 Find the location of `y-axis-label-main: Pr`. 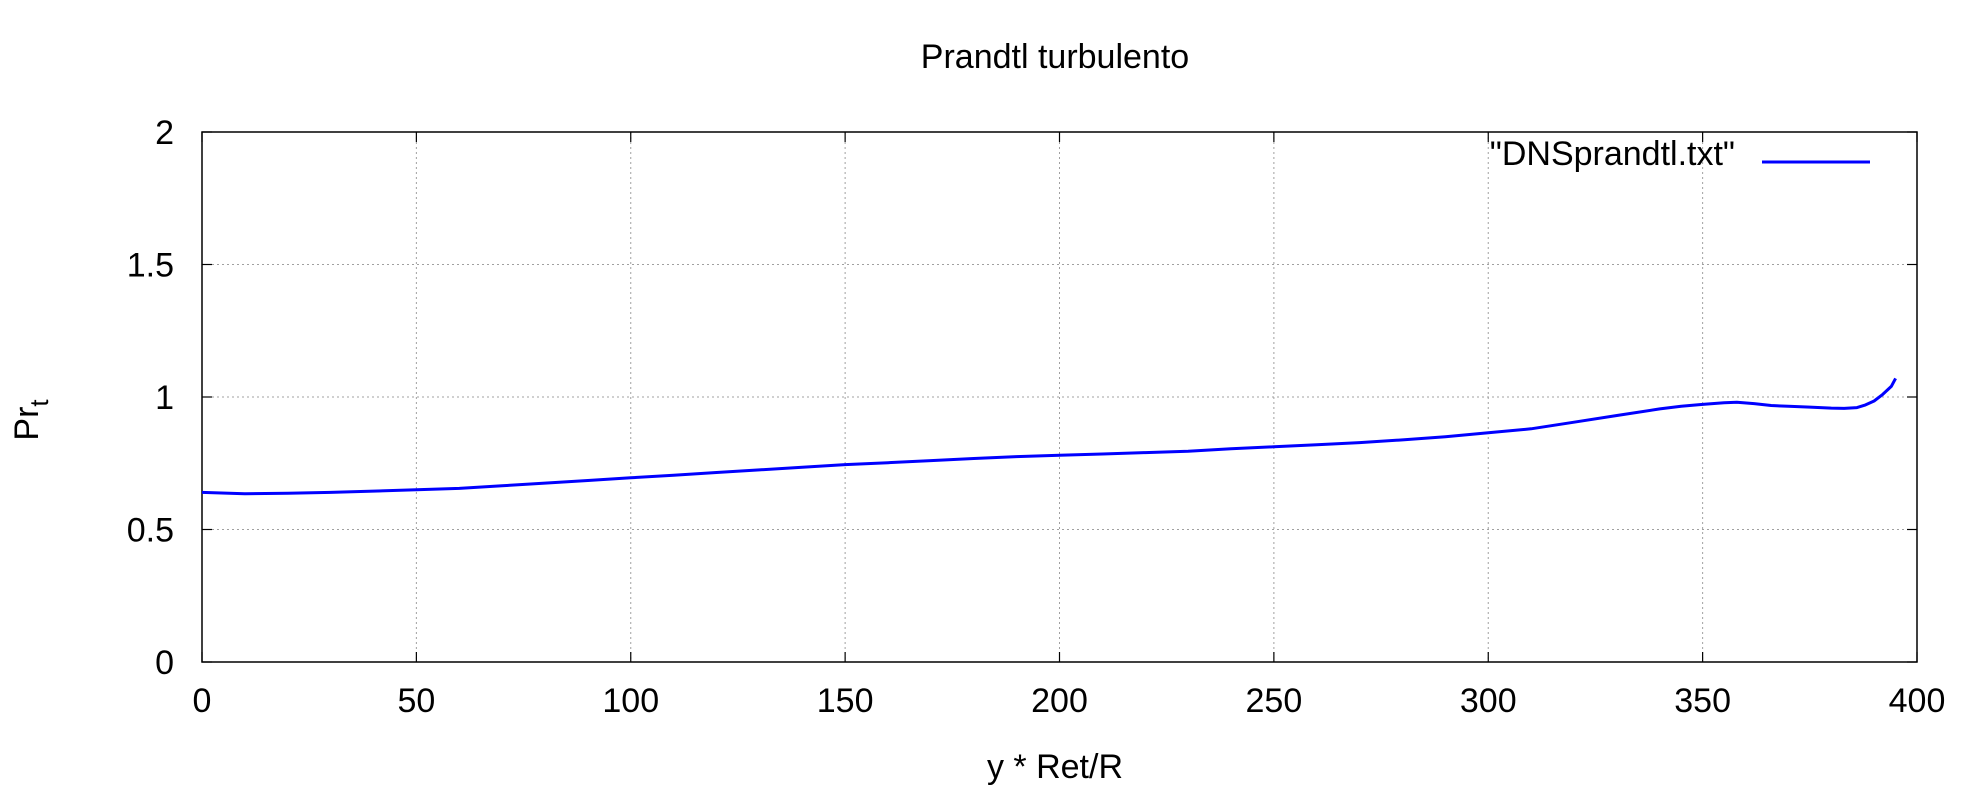

y-axis-label-main: Pr is located at coordinates (27, 424).